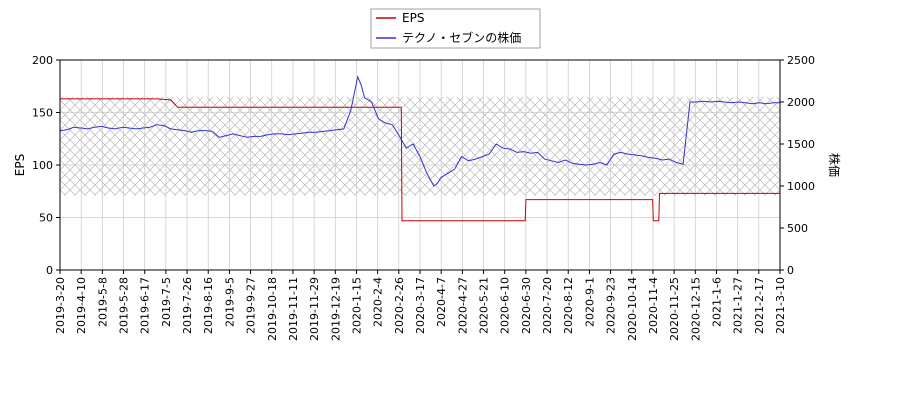 The width and height of the screenshot is (900, 400). I want to click on x-tick-label: 2020-4-27, so click(462, 305).